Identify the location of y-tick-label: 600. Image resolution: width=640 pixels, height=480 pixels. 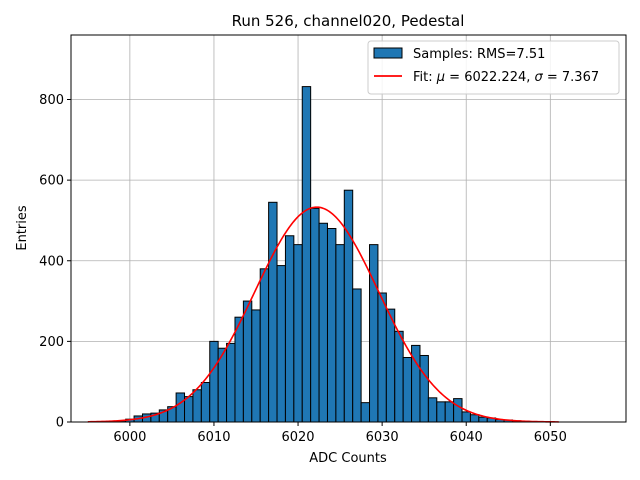
(51, 181).